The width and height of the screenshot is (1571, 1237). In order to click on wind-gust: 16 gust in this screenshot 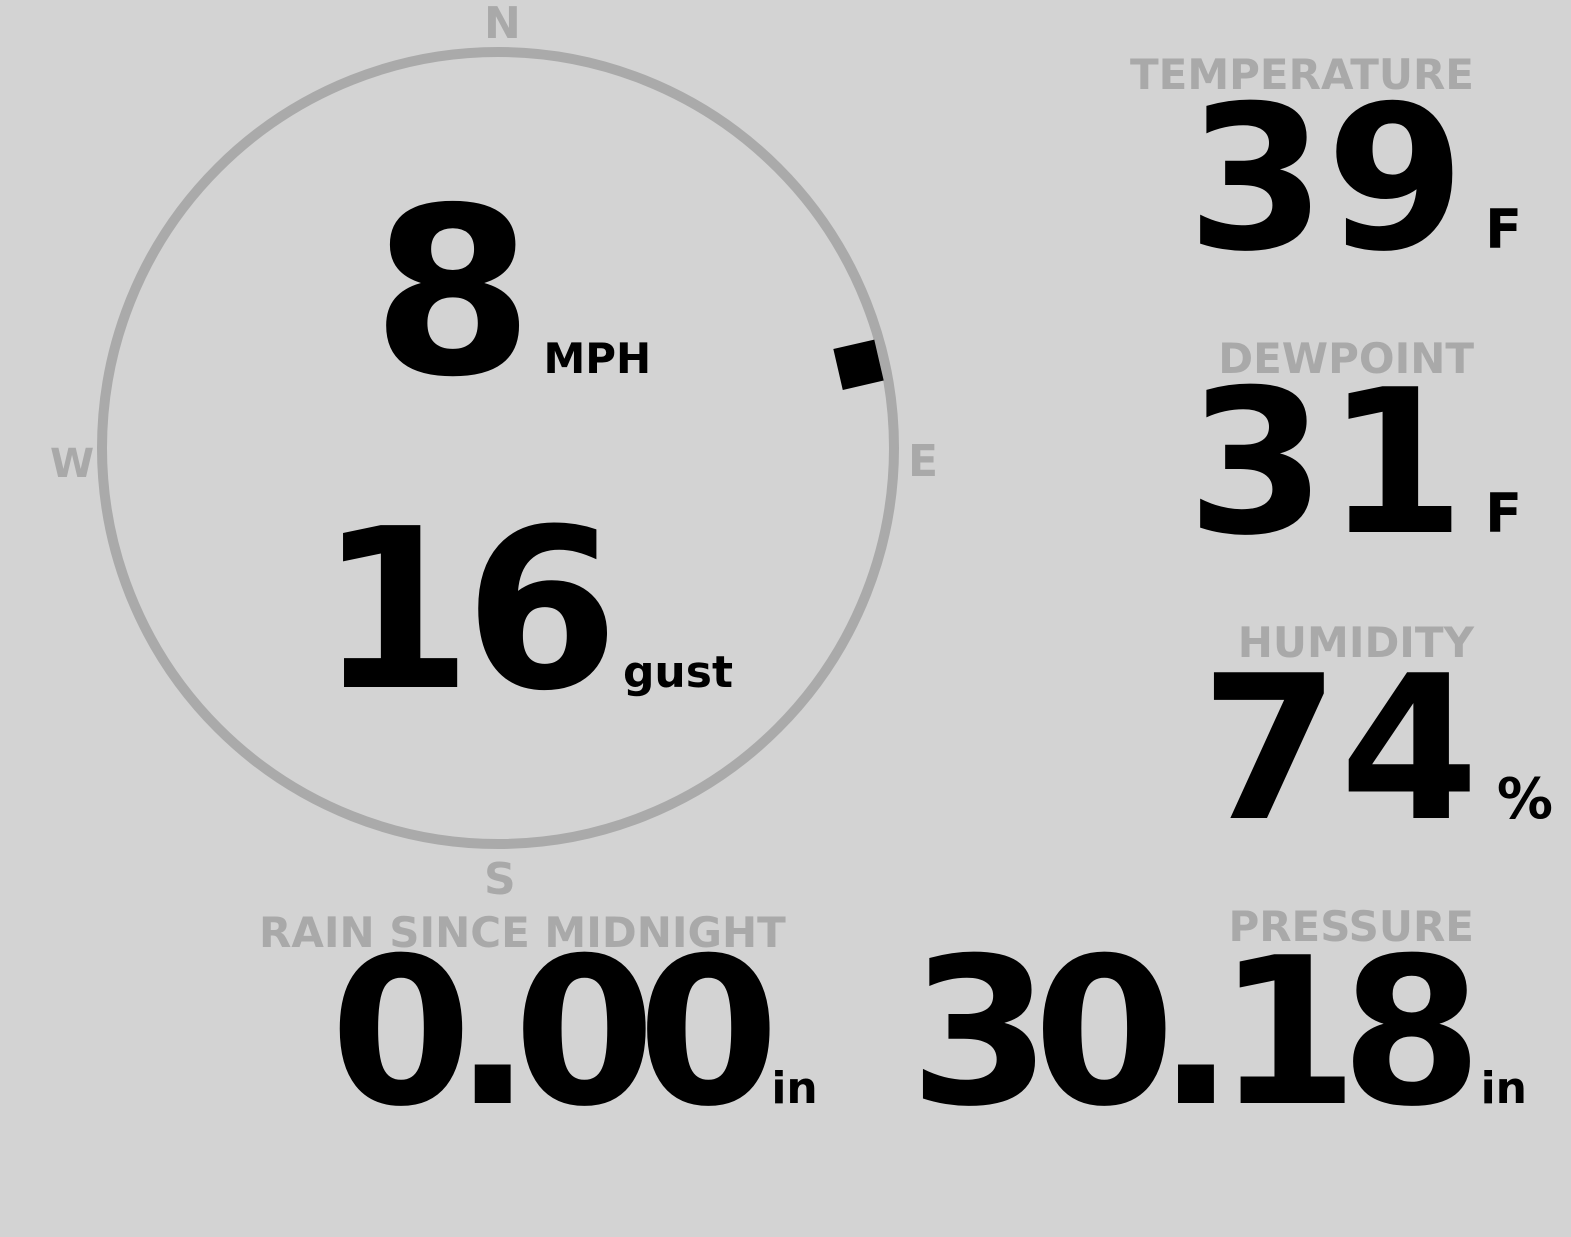, I will do `click(525, 611)`.